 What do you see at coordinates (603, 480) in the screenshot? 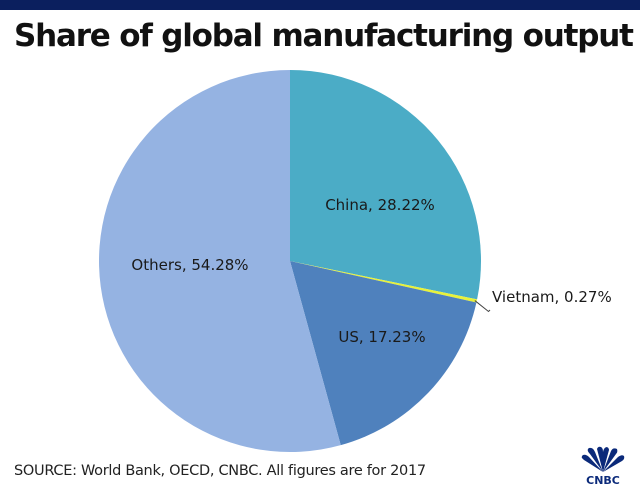
I see `svg-text: CNBC` at bounding box center [603, 480].